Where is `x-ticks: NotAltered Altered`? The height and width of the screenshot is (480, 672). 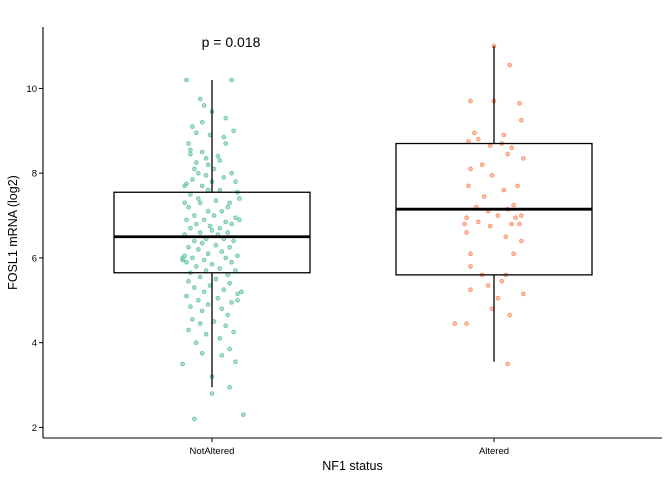 x-ticks: NotAltered Altered is located at coordinates (349, 447).